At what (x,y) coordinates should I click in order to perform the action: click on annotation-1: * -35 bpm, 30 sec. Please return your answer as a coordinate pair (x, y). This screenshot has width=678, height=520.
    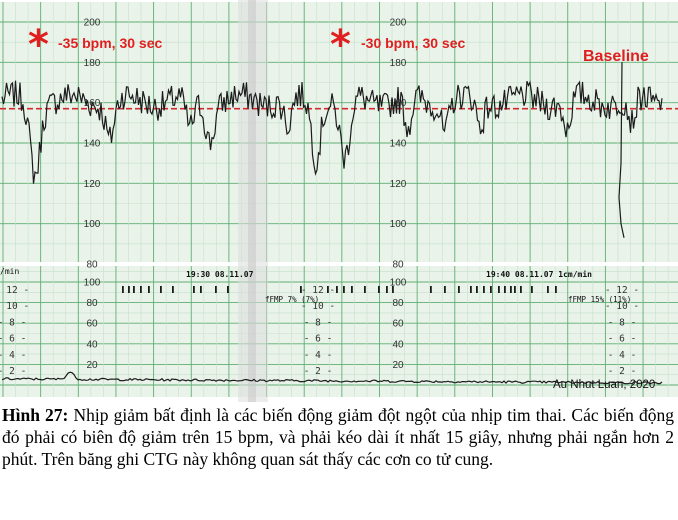
    Looking at the image, I should click on (95, 45).